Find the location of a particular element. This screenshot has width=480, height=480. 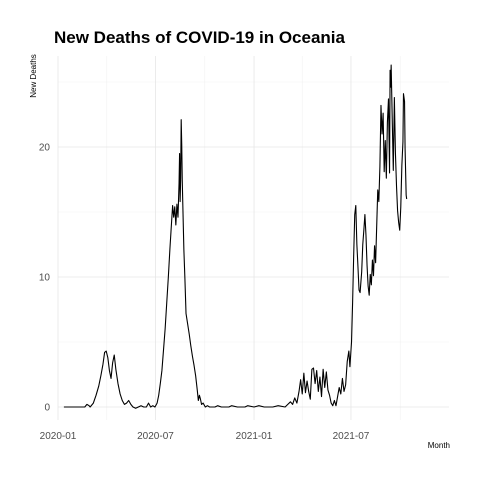

x-axis-label: Month is located at coordinates (439, 445).